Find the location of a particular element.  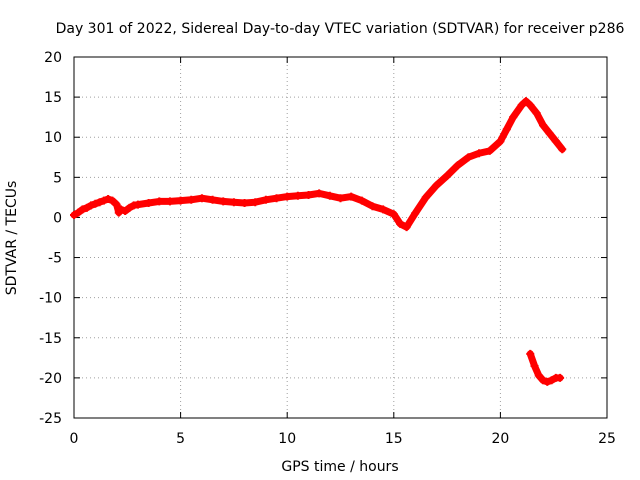

x-axis-label: GPS time / hours is located at coordinates (339, 467).